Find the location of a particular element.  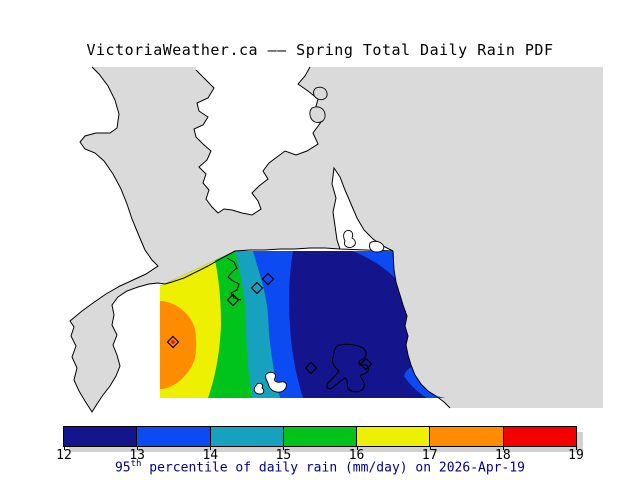

contour-band-13-14-ne is located at coordinates (376, 267).